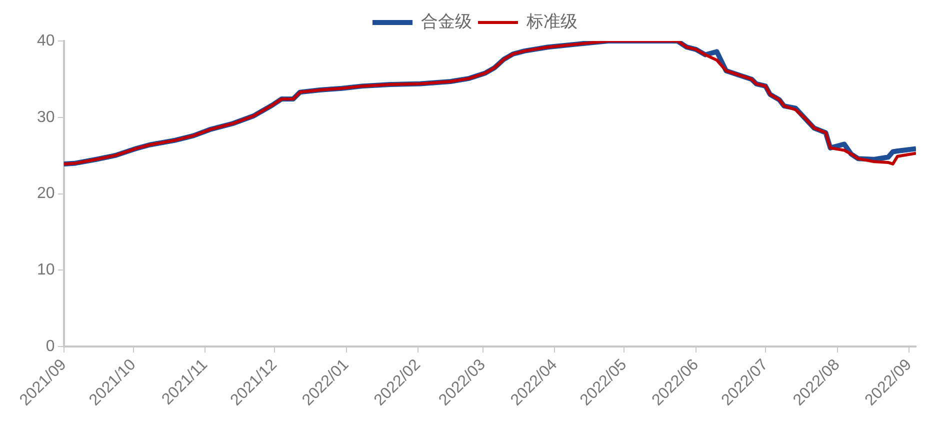  What do you see at coordinates (46, 270) in the screenshot?
I see `y-tick-label: 10` at bounding box center [46, 270].